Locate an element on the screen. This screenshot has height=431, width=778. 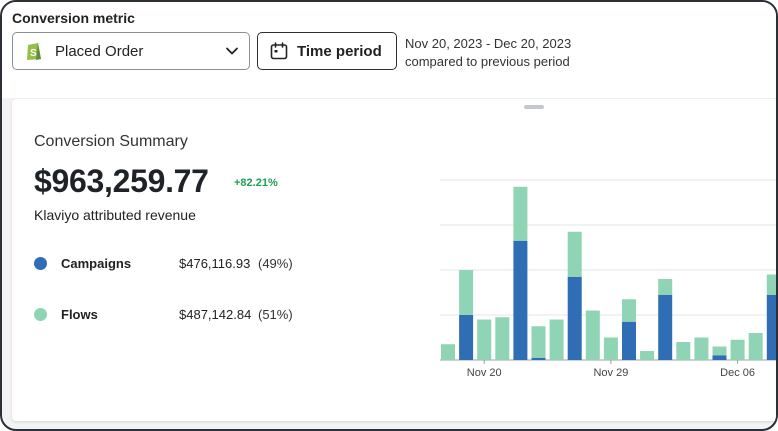
chevron-down-icon is located at coordinates (232, 51).